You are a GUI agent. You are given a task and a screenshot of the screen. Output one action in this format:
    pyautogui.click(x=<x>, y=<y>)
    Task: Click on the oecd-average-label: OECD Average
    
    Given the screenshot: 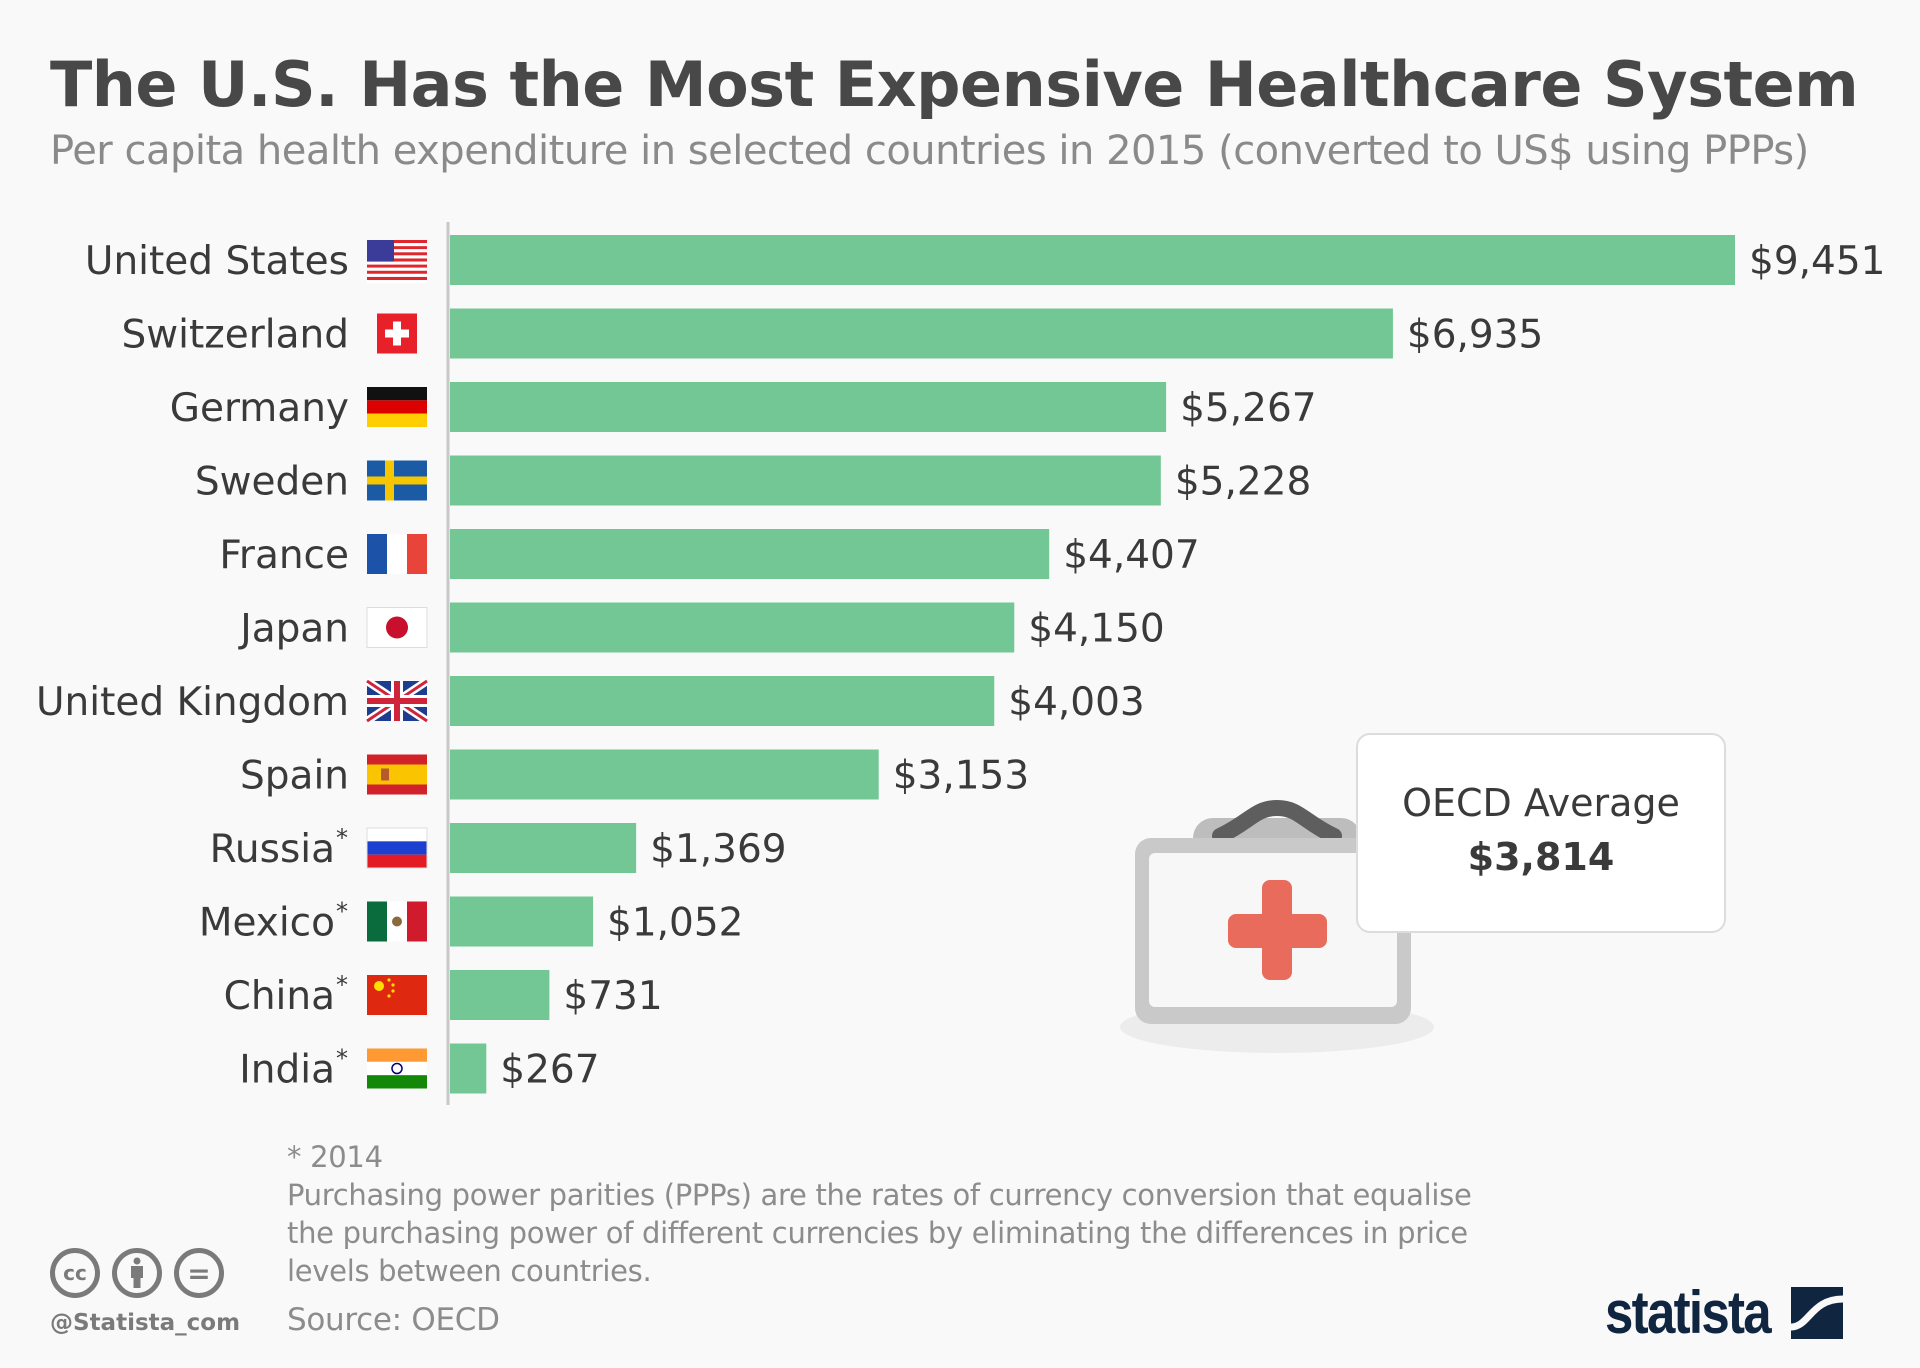 What is the action you would take?
    pyautogui.click(x=1541, y=803)
    